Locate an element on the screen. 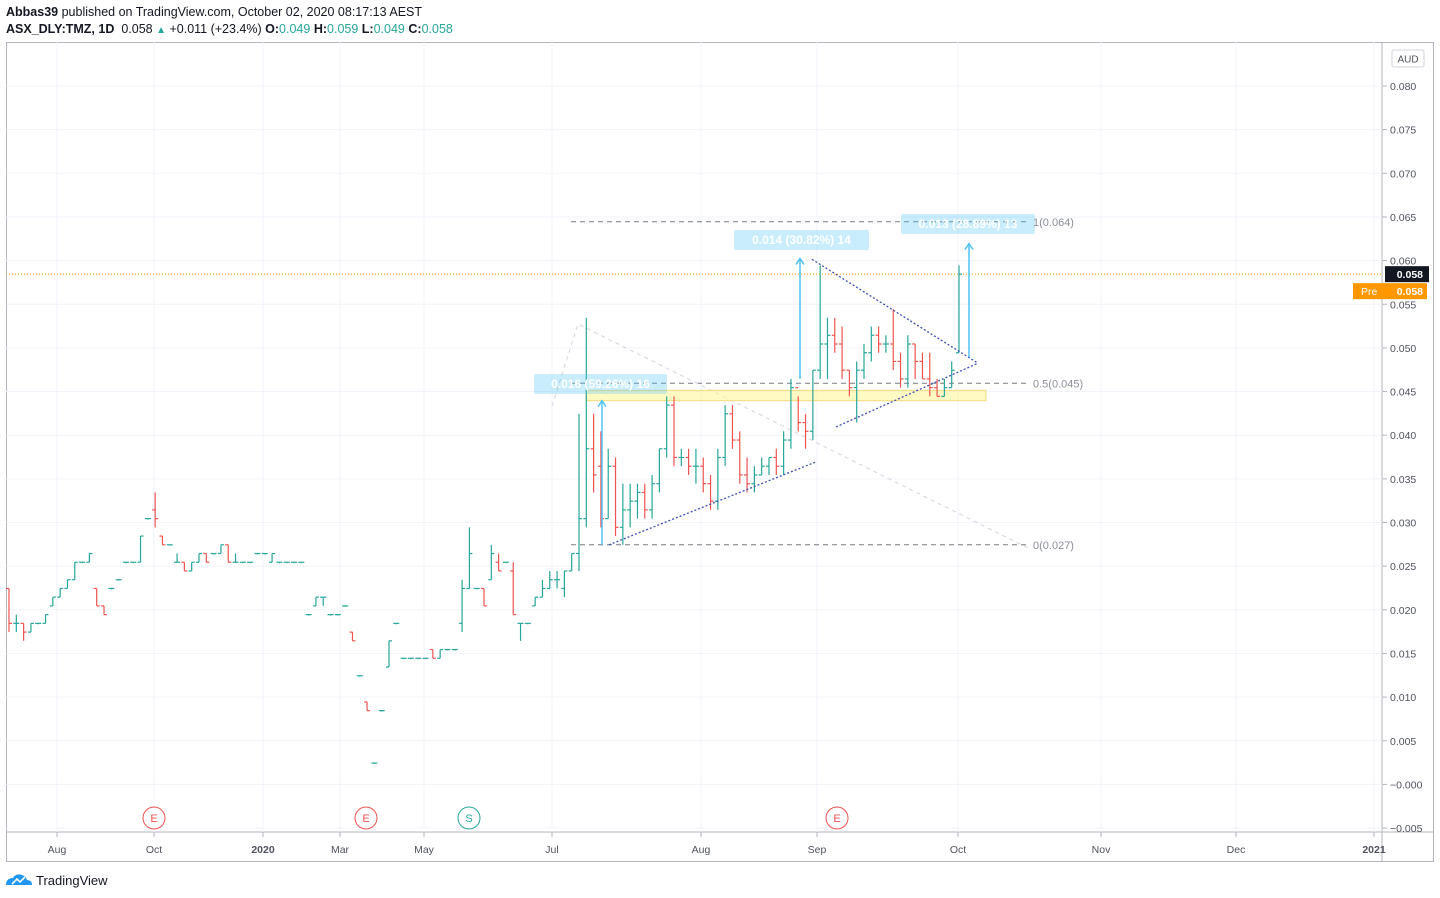 The image size is (1440, 898). author-name: Abbas39 is located at coordinates (32, 12).